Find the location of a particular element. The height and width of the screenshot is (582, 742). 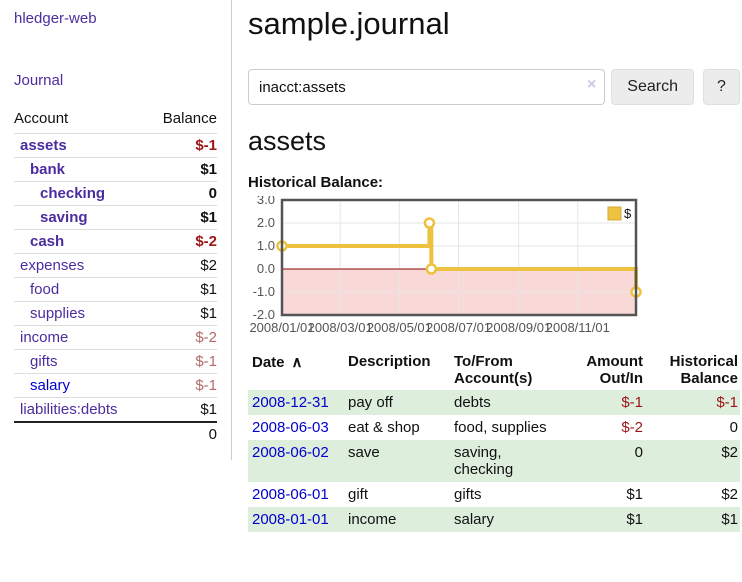

transaction-description: pay off is located at coordinates (370, 402).